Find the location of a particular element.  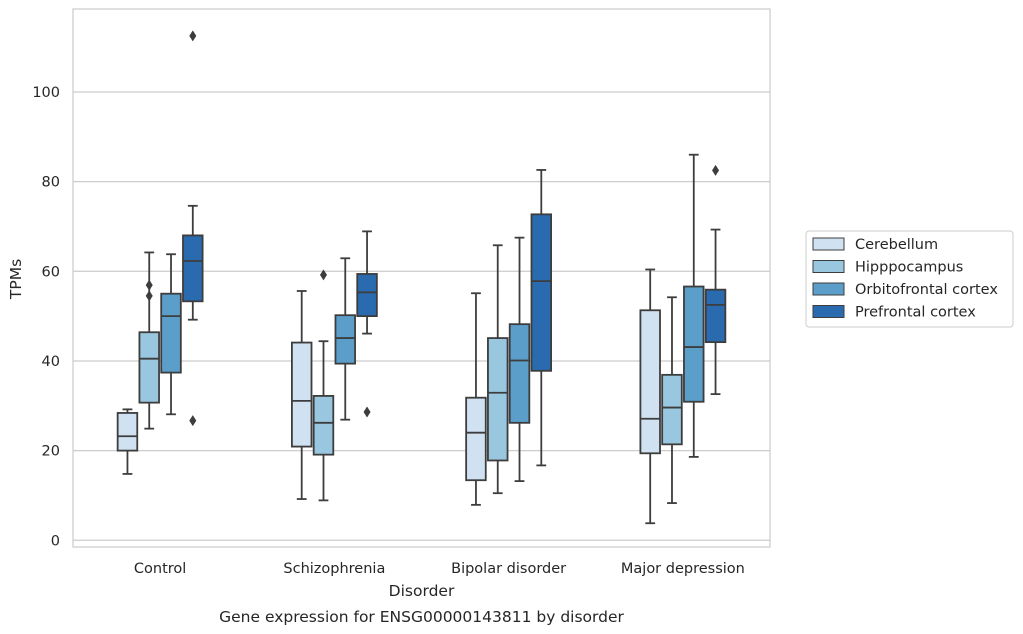

y-axis-title: TPMs is located at coordinates (16, 279).